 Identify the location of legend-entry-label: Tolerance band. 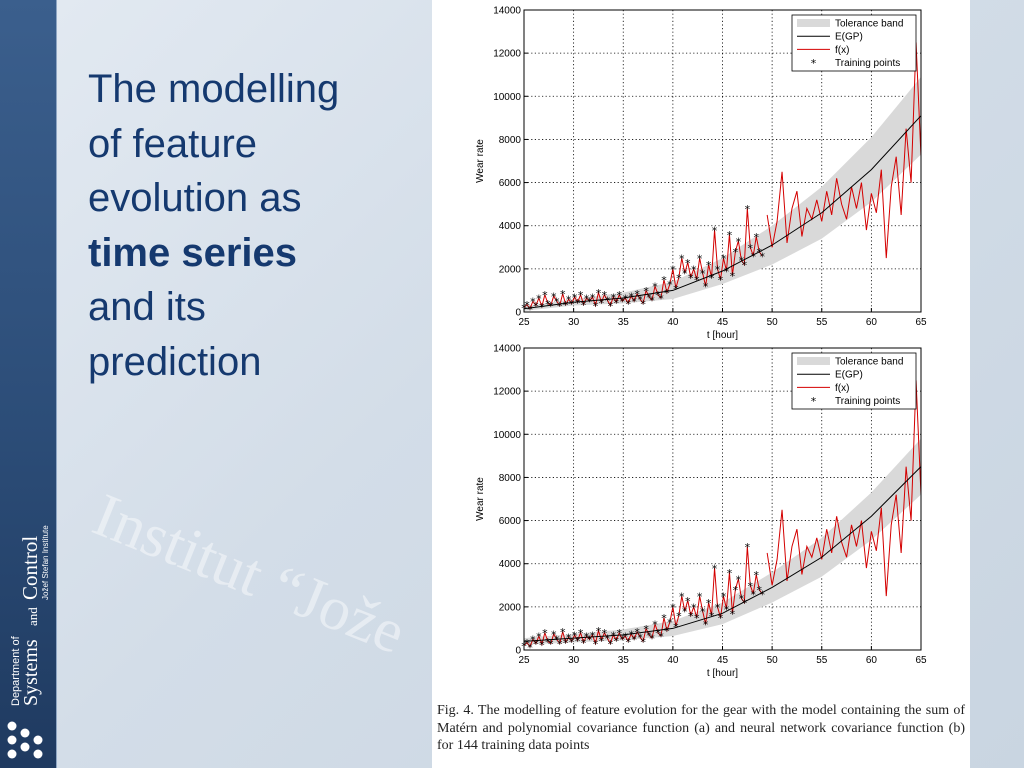
(869, 362).